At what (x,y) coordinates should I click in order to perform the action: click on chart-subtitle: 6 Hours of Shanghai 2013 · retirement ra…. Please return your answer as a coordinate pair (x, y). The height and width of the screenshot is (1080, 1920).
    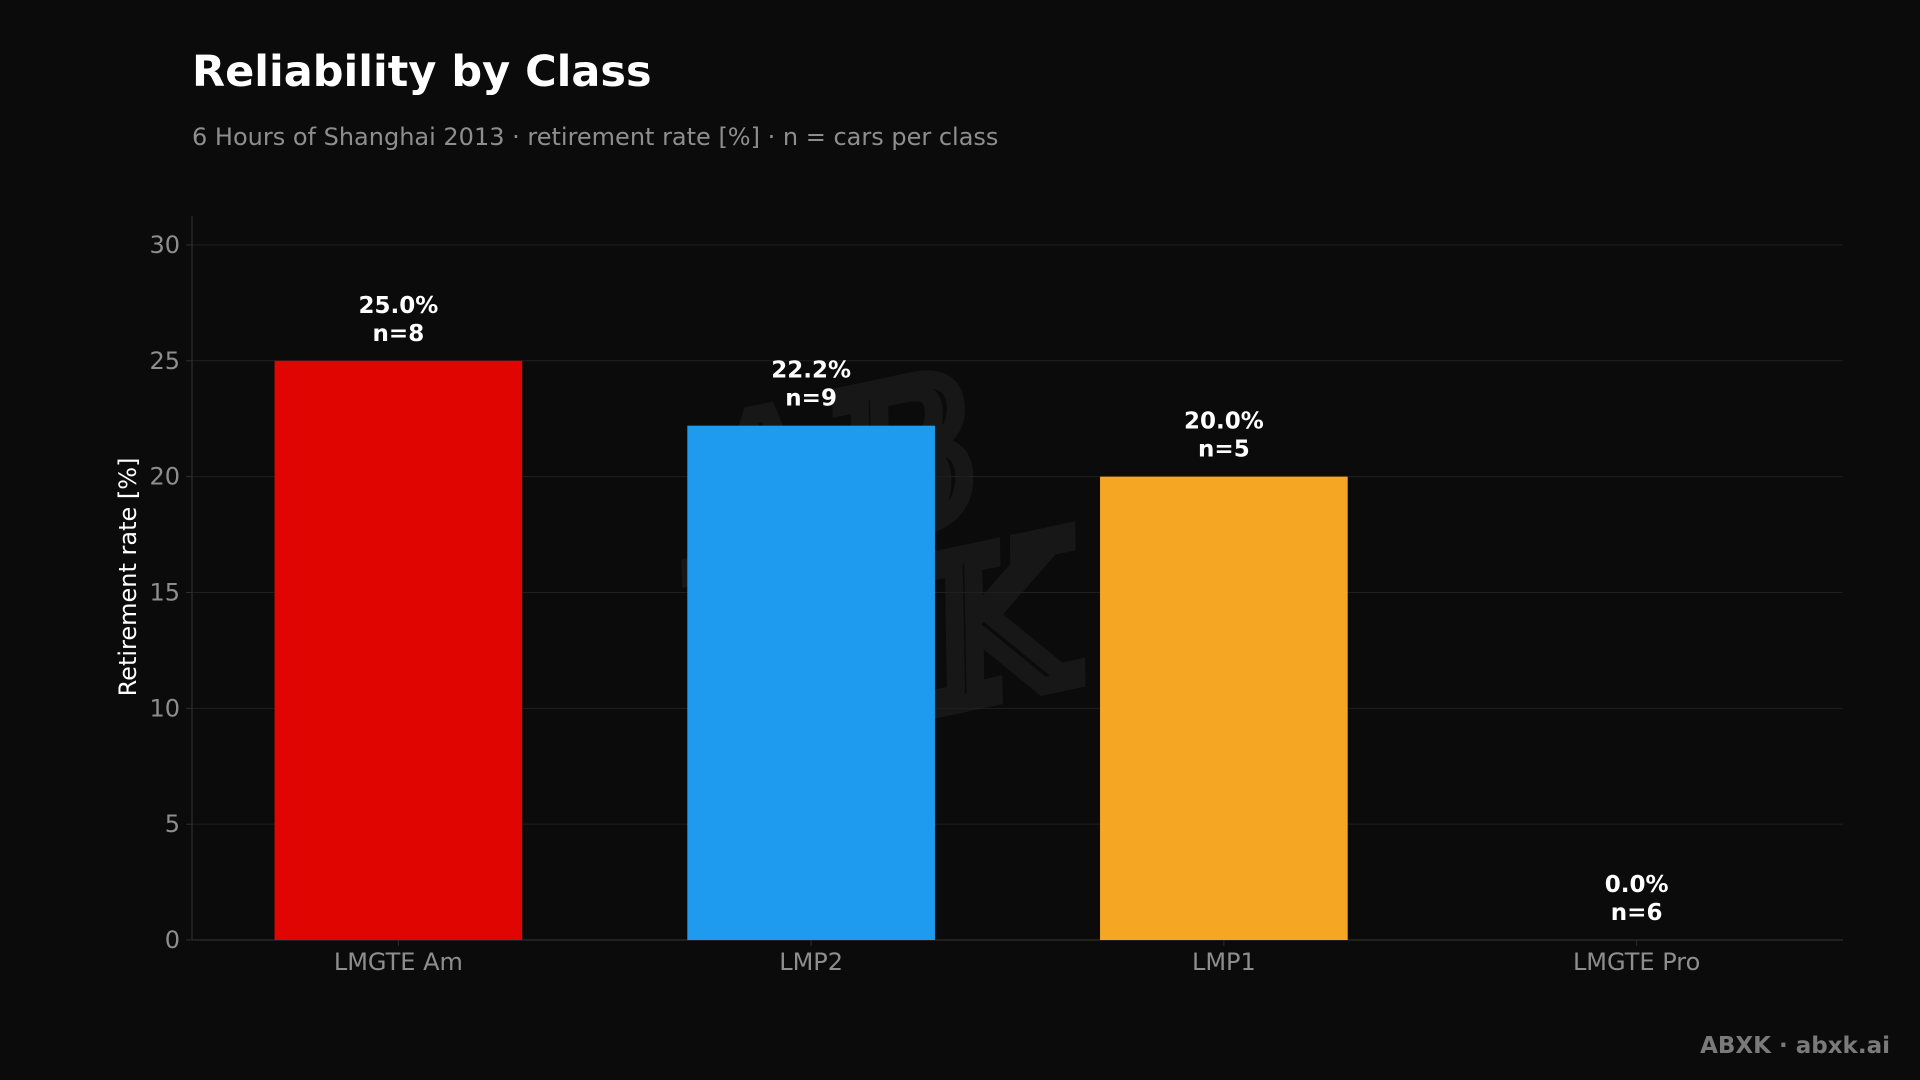
    Looking at the image, I should click on (595, 137).